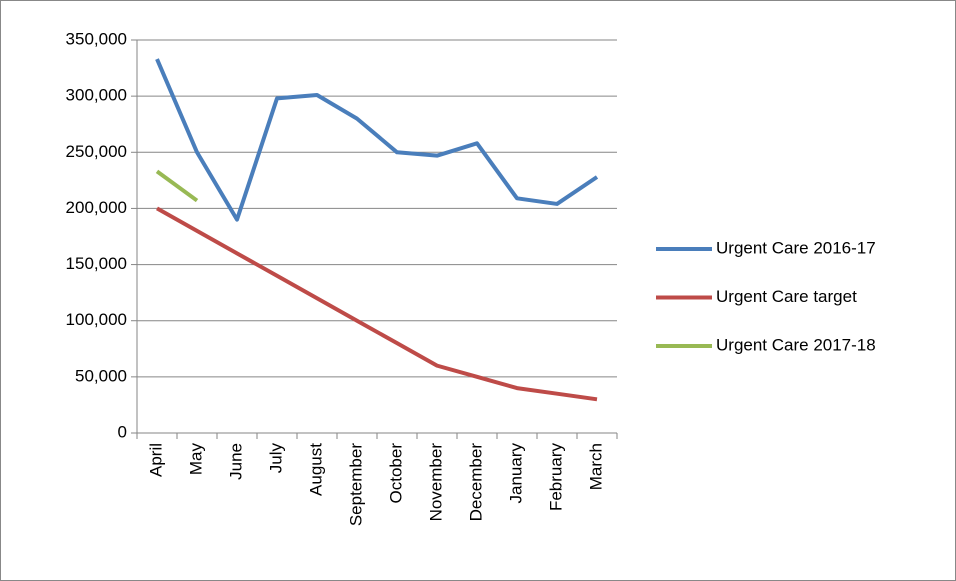 This screenshot has height=581, width=956. What do you see at coordinates (96, 95) in the screenshot?
I see `y-tick-label: 300,000` at bounding box center [96, 95].